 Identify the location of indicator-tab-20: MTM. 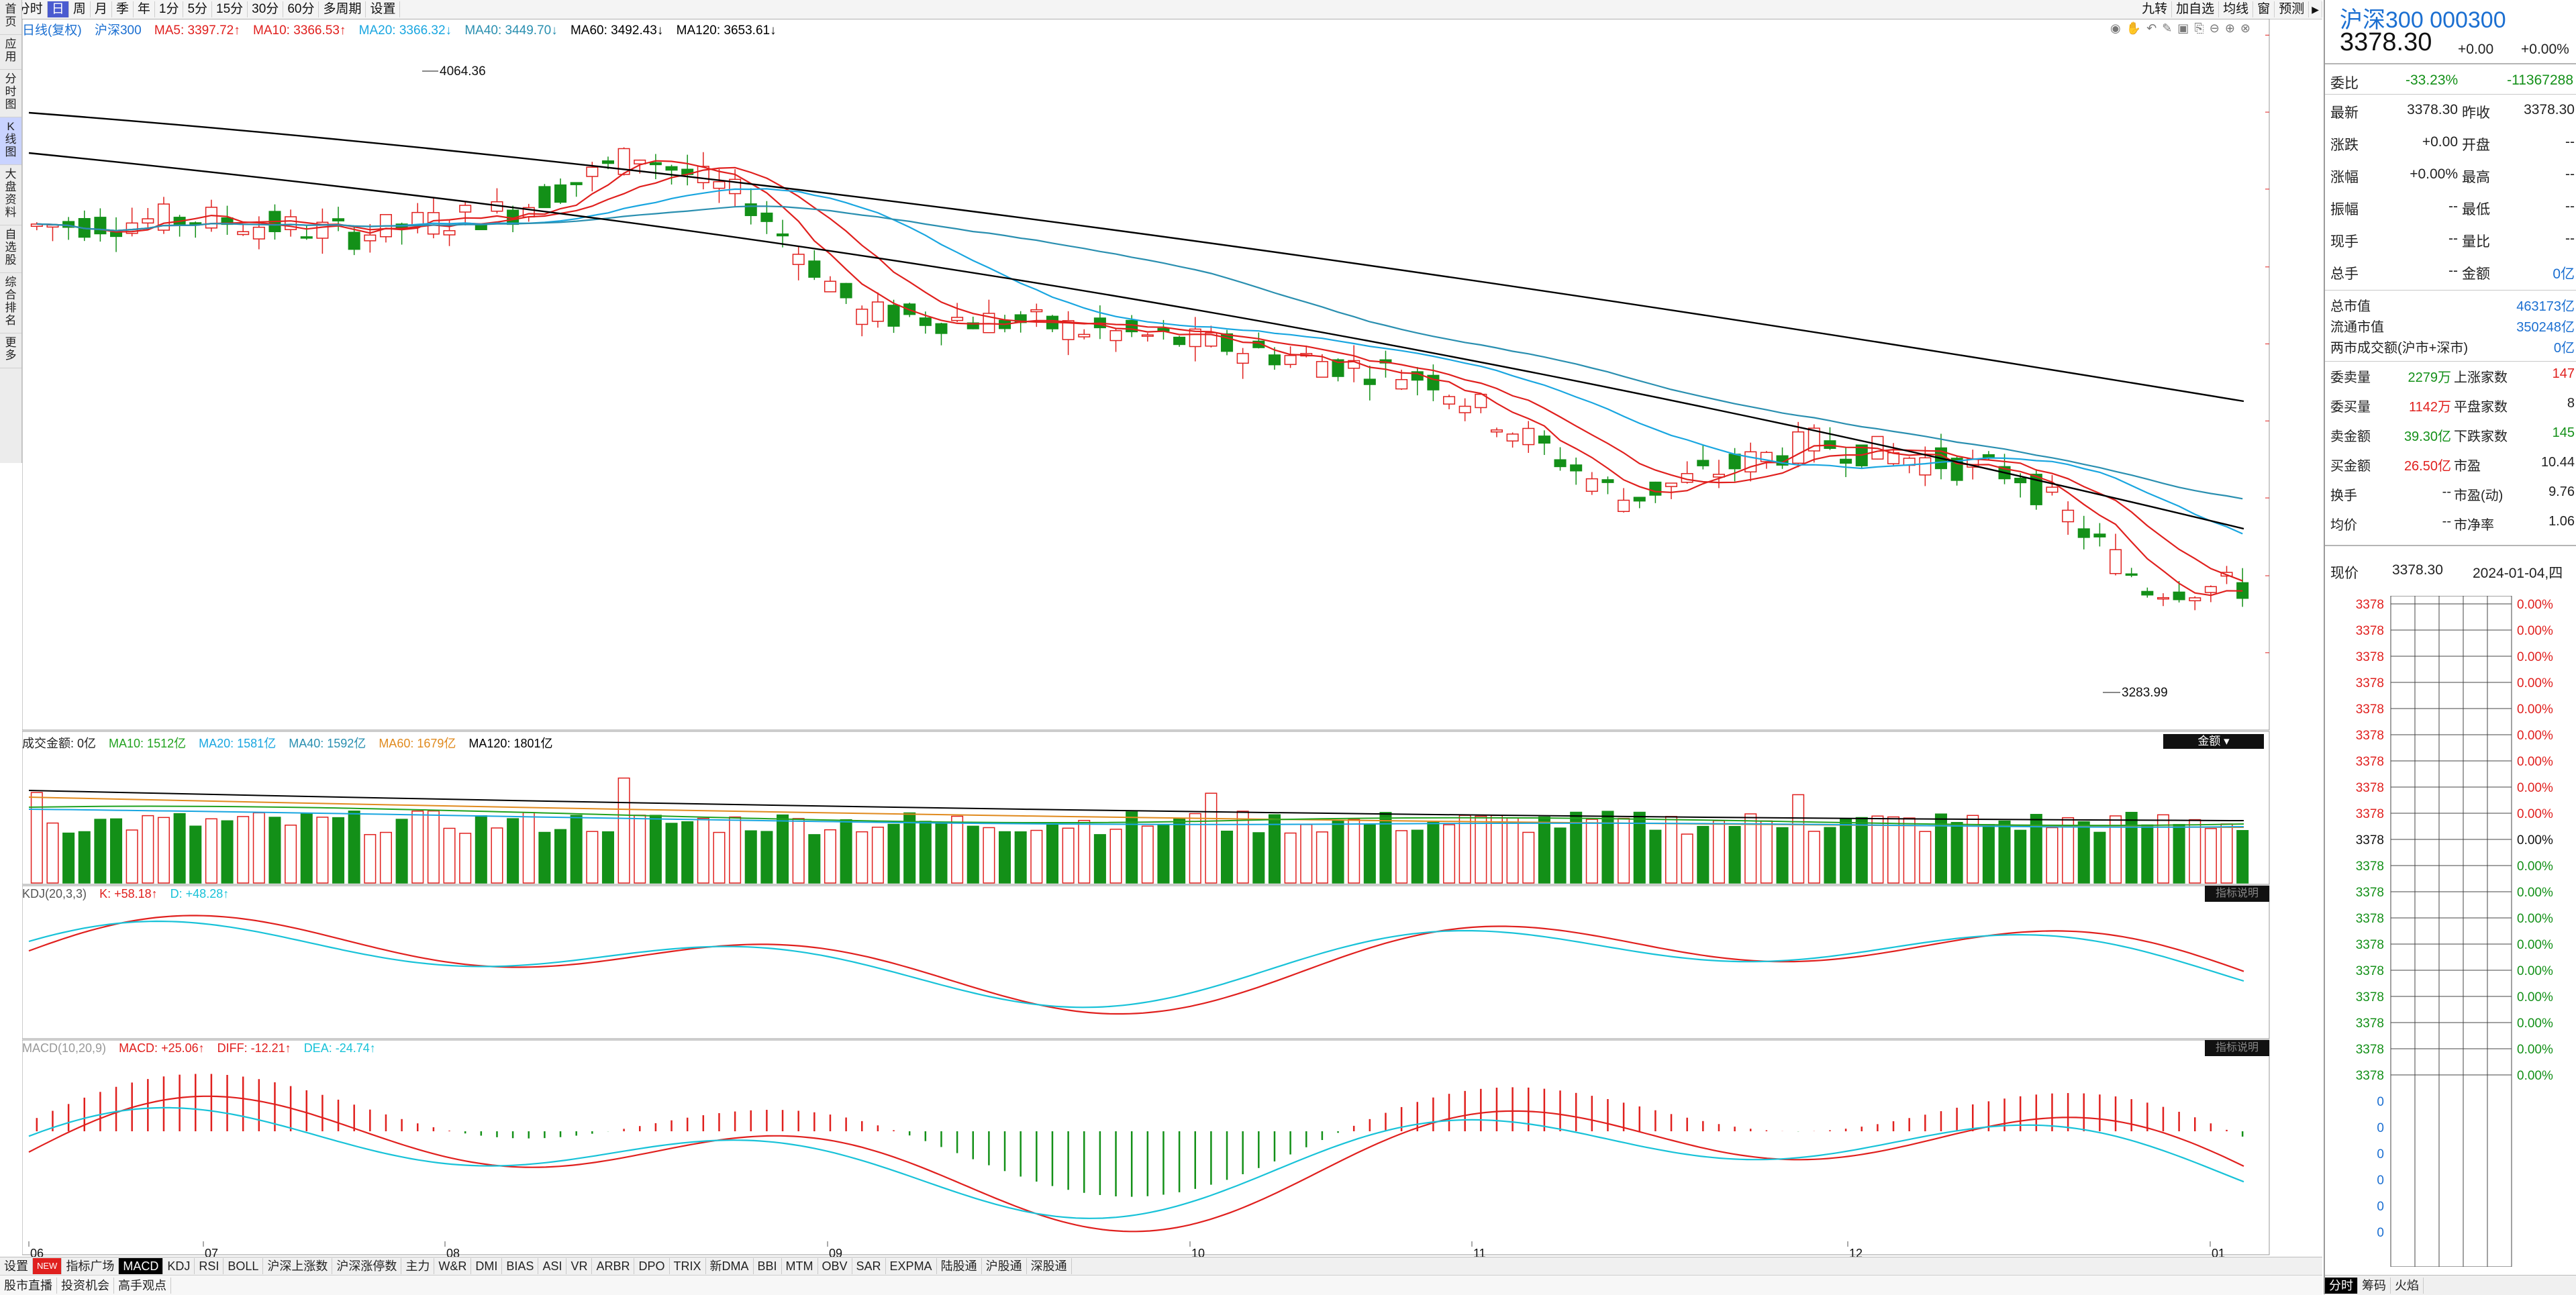
(800, 1266).